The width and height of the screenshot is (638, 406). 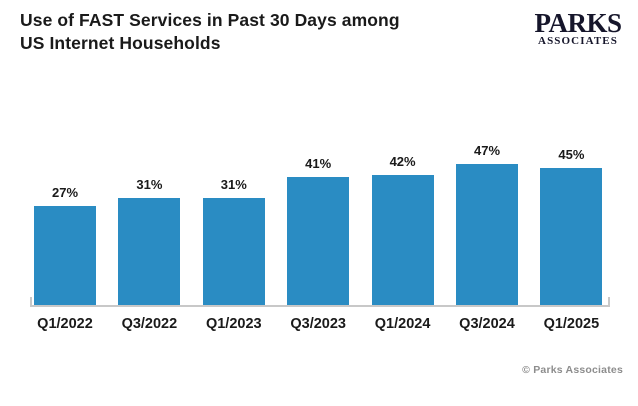 What do you see at coordinates (120, 43) in the screenshot?
I see `chart-title-line2: US Internet Households` at bounding box center [120, 43].